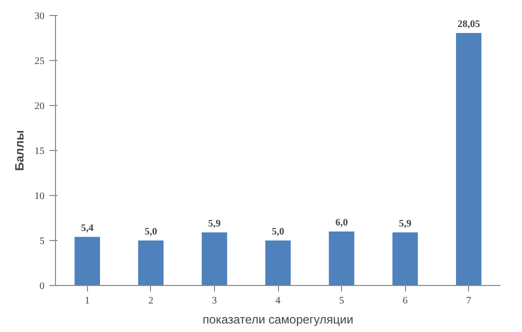 The height and width of the screenshot is (332, 522). What do you see at coordinates (39, 151) in the screenshot?
I see `y-tick-label: 15` at bounding box center [39, 151].